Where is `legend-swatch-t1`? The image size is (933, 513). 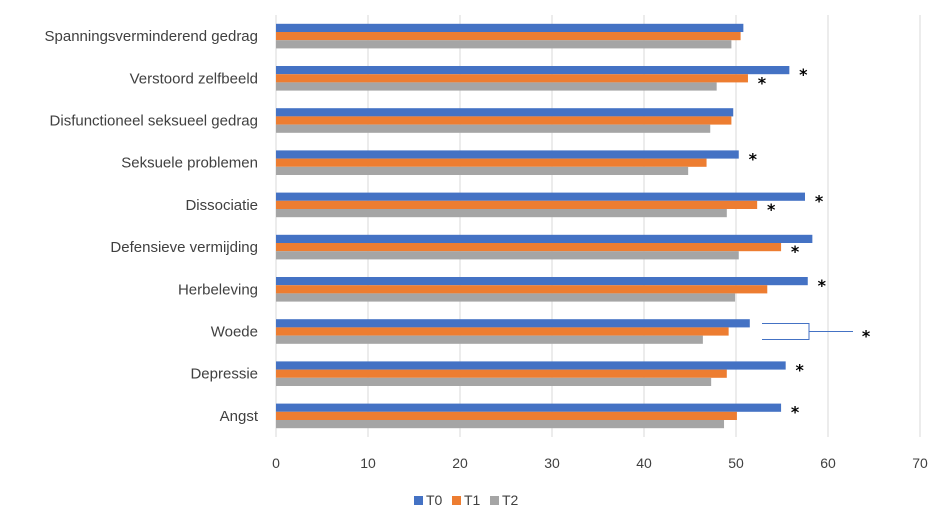 legend-swatch-t1 is located at coordinates (456, 500).